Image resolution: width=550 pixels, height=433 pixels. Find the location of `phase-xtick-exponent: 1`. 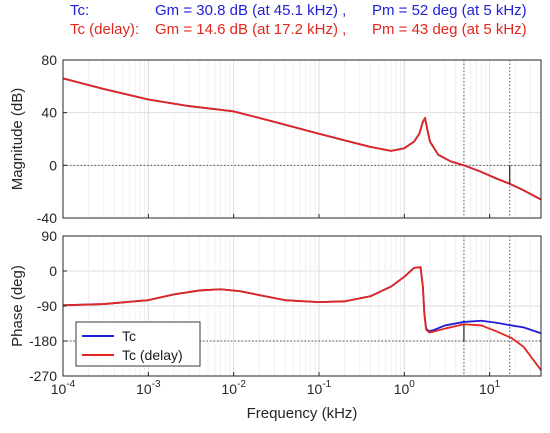

phase-xtick-exponent: 1 is located at coordinates (498, 384).